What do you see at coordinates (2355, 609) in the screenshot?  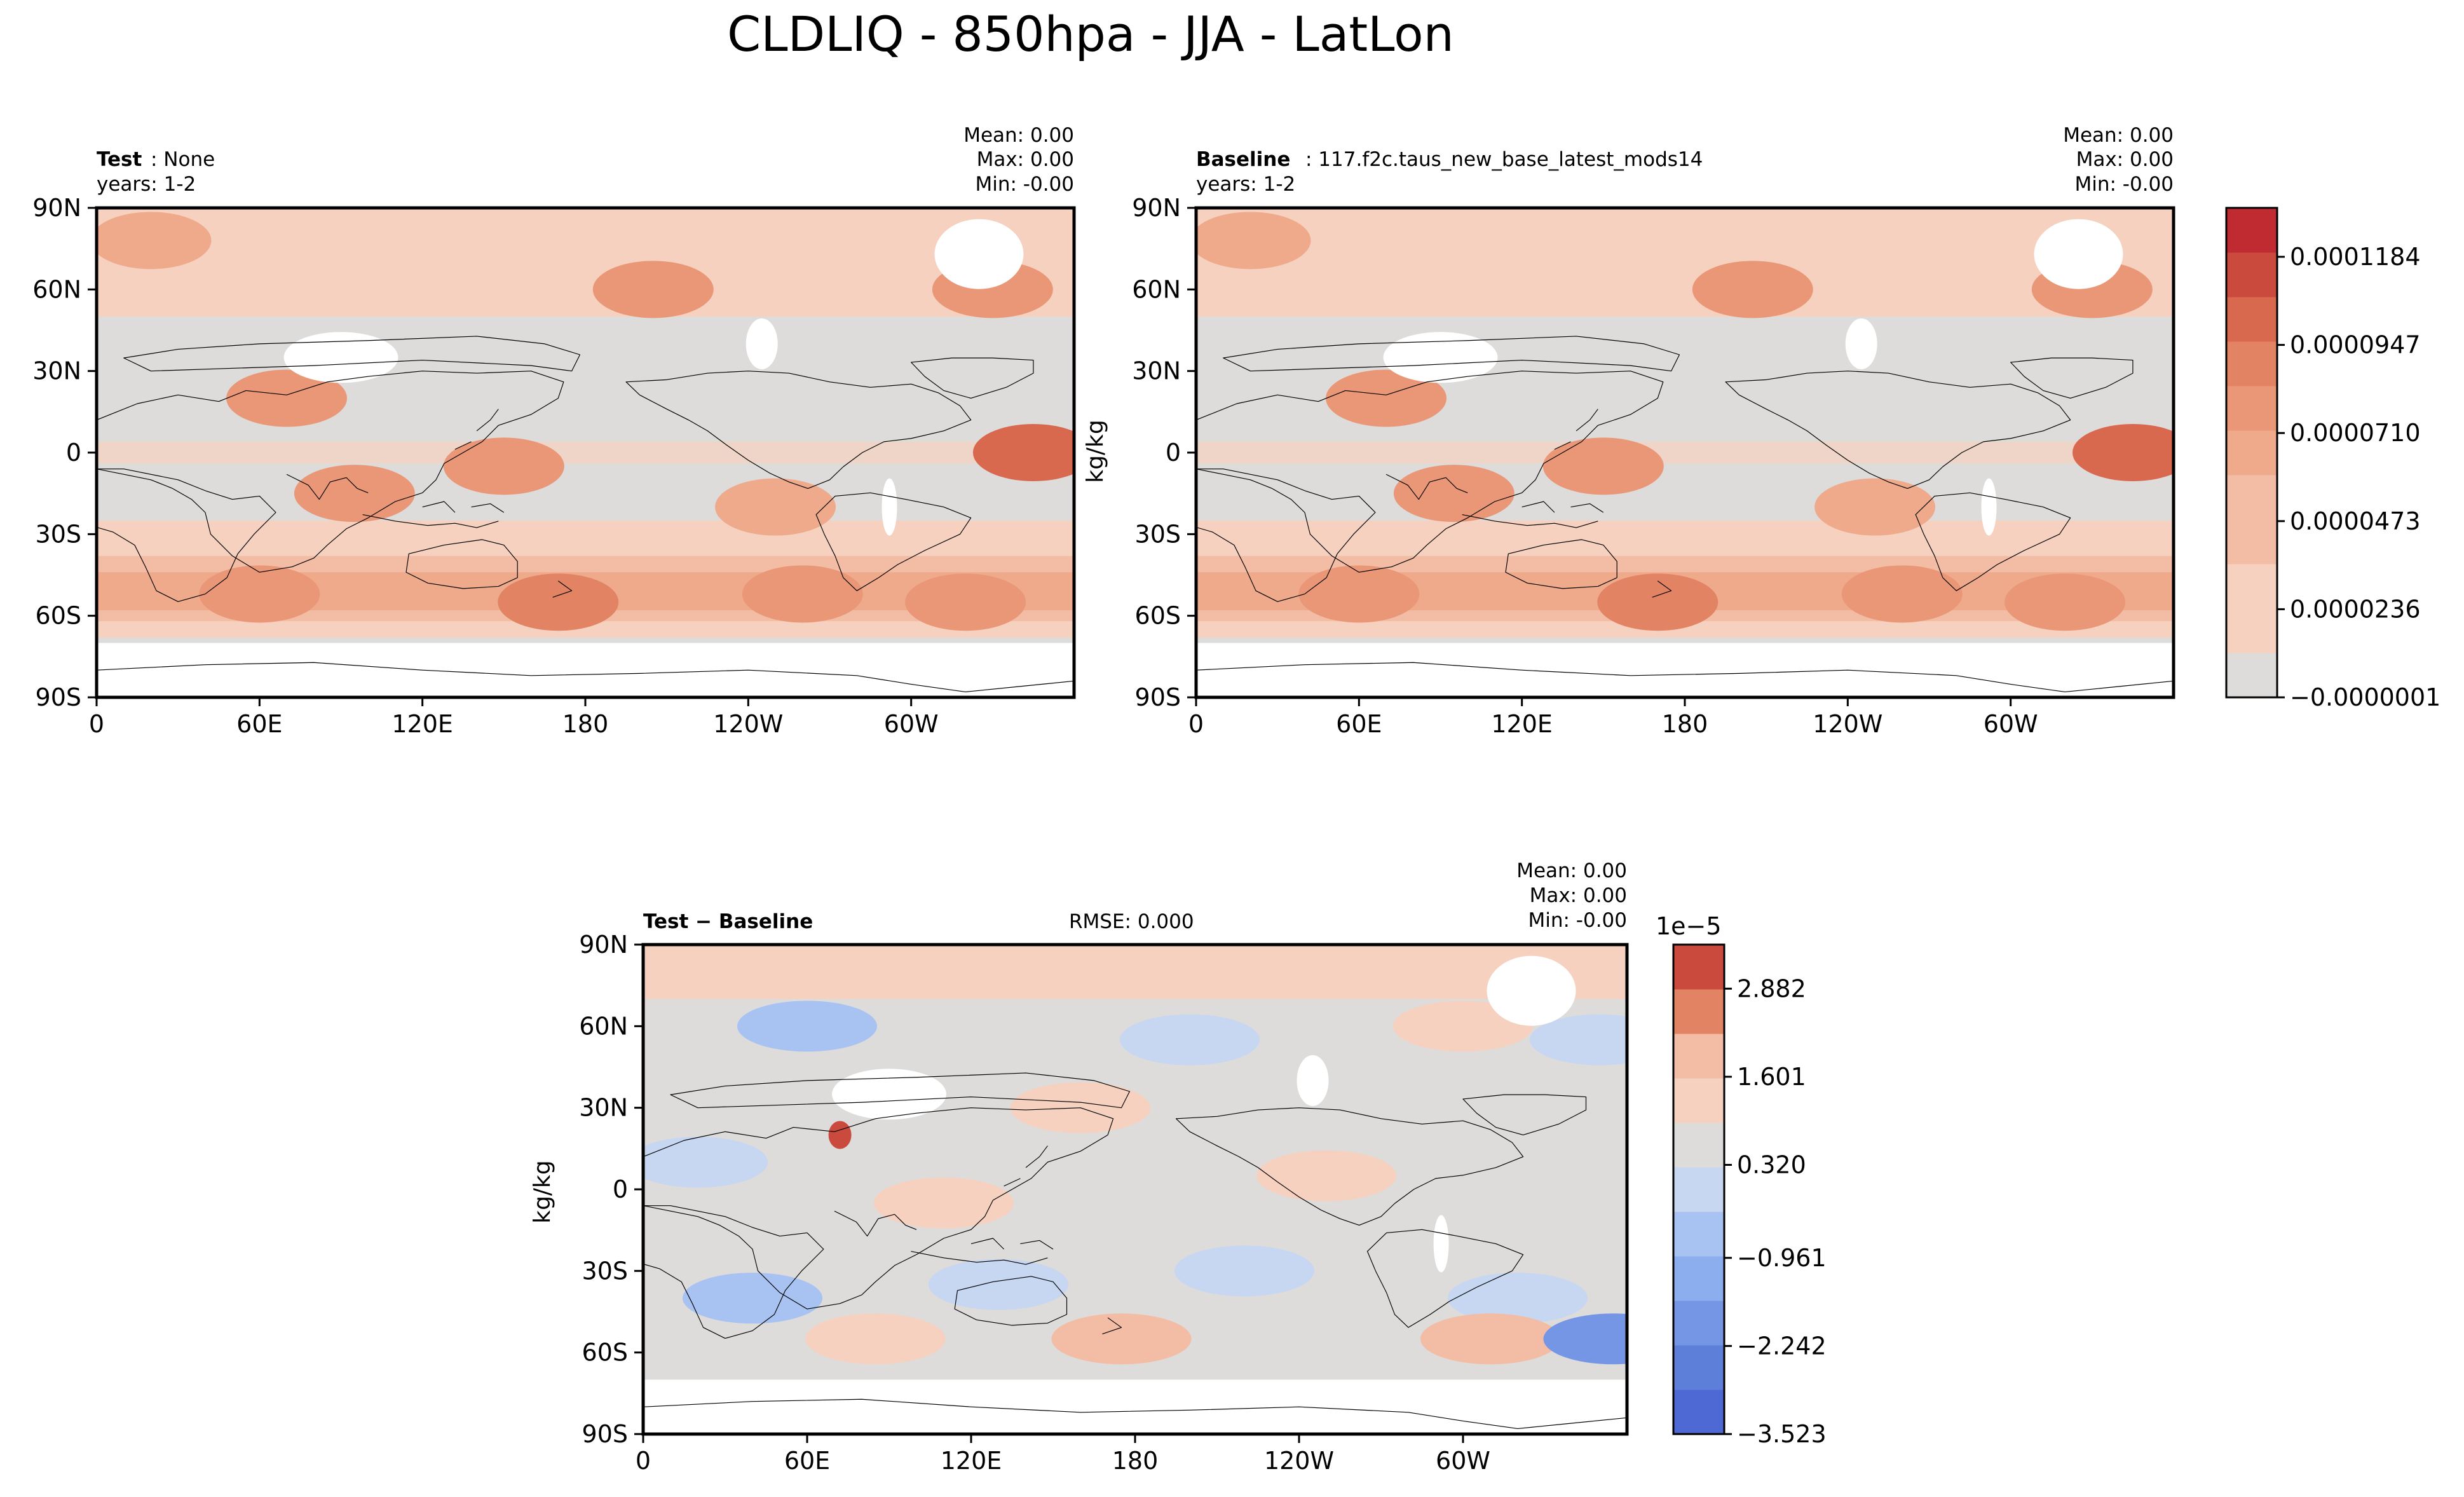 I see `baseline-colorbar-tick-label: 0.0000236` at bounding box center [2355, 609].